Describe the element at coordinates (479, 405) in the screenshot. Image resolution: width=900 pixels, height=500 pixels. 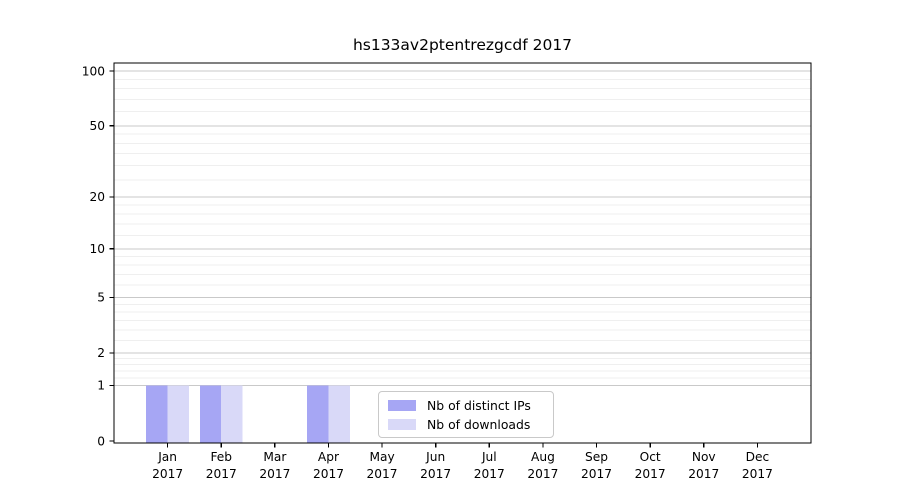
I see `legend-label-distinct-ips: Nb of distinct IPs` at that location.